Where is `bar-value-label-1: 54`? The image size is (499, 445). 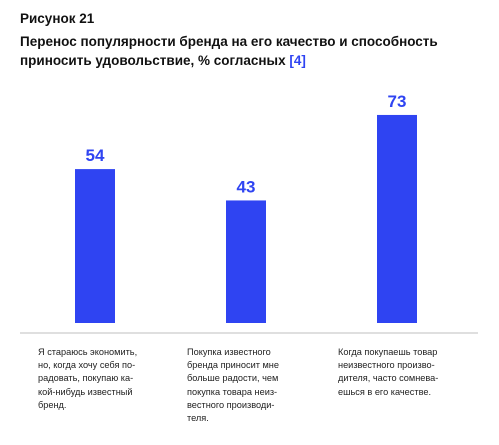
bar-value-label-1: 54 is located at coordinates (95, 155).